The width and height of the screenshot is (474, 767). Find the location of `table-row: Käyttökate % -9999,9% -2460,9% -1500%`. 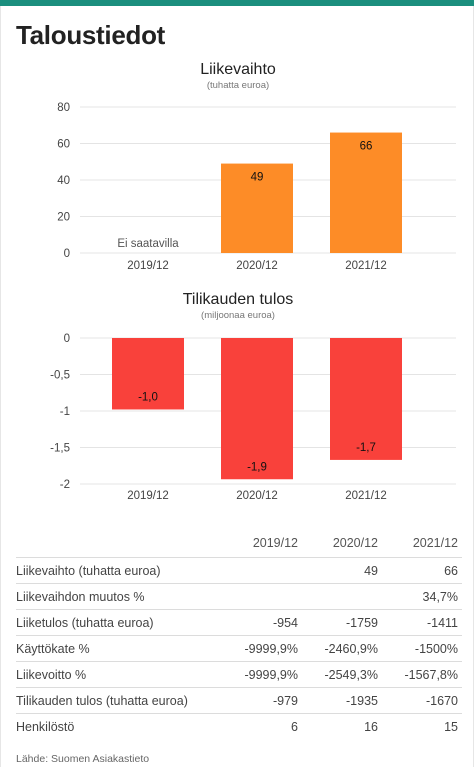

table-row: Käyttökate % -9999,9% -2460,9% -1500% is located at coordinates (239, 648).